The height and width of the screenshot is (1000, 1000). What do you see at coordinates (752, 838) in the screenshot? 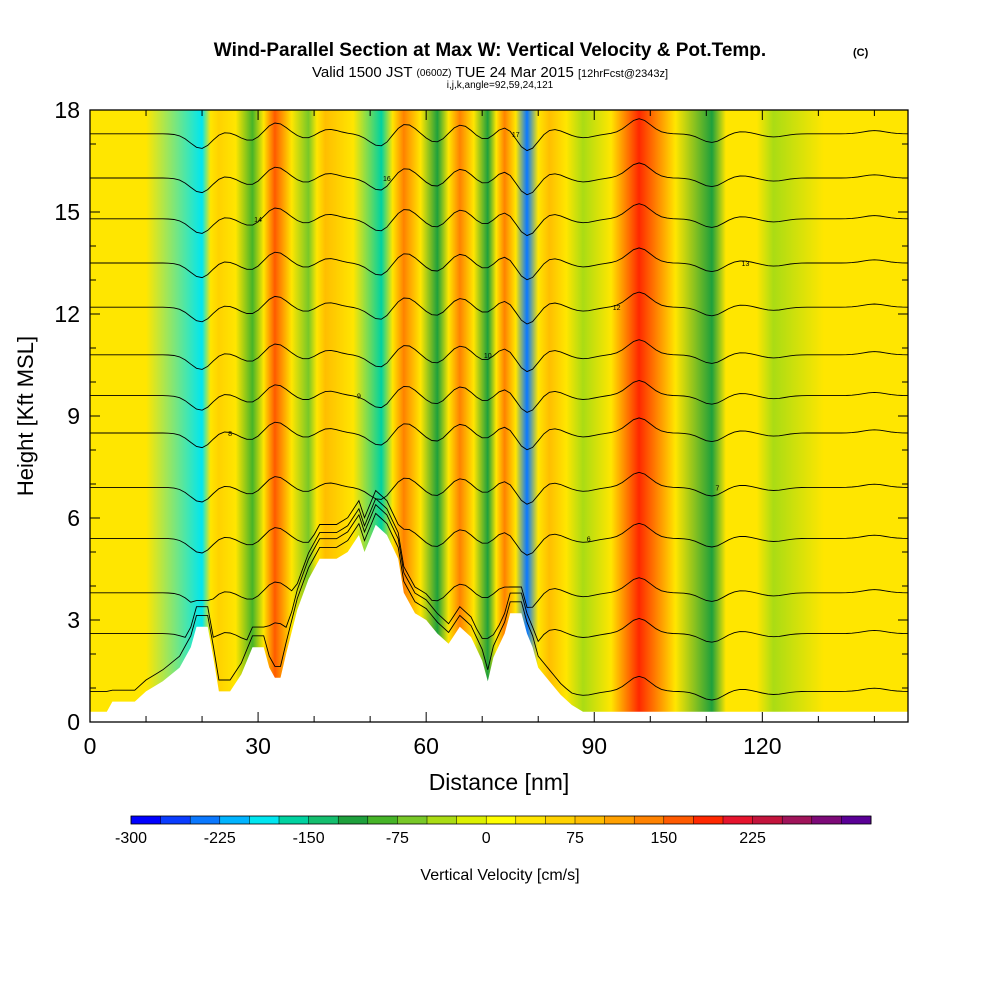
I see `colorbar-tick-label: 225` at bounding box center [752, 838].